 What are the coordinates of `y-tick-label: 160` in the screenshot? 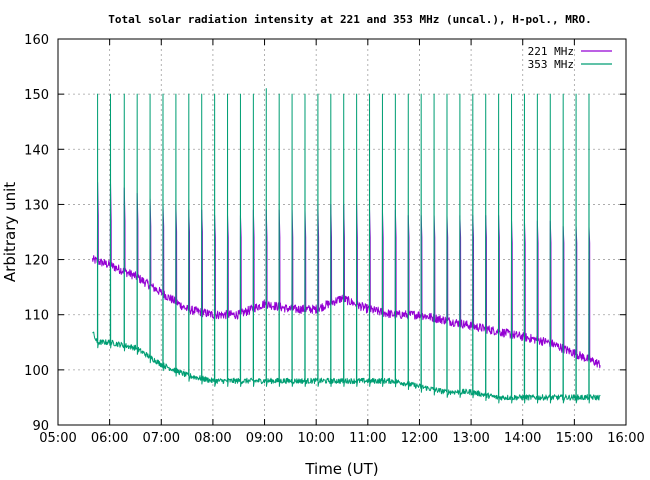 It's located at (36, 40).